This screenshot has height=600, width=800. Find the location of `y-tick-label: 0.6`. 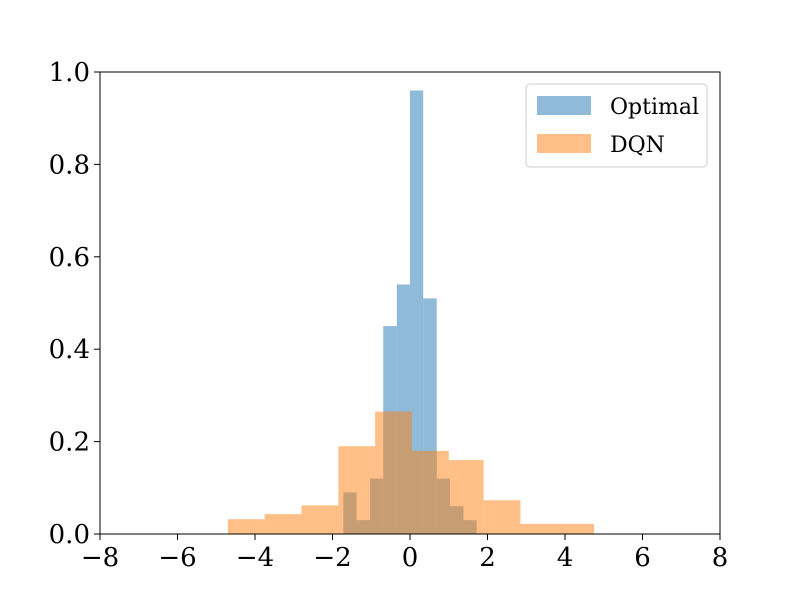

y-tick-label: 0.6 is located at coordinates (69, 258).